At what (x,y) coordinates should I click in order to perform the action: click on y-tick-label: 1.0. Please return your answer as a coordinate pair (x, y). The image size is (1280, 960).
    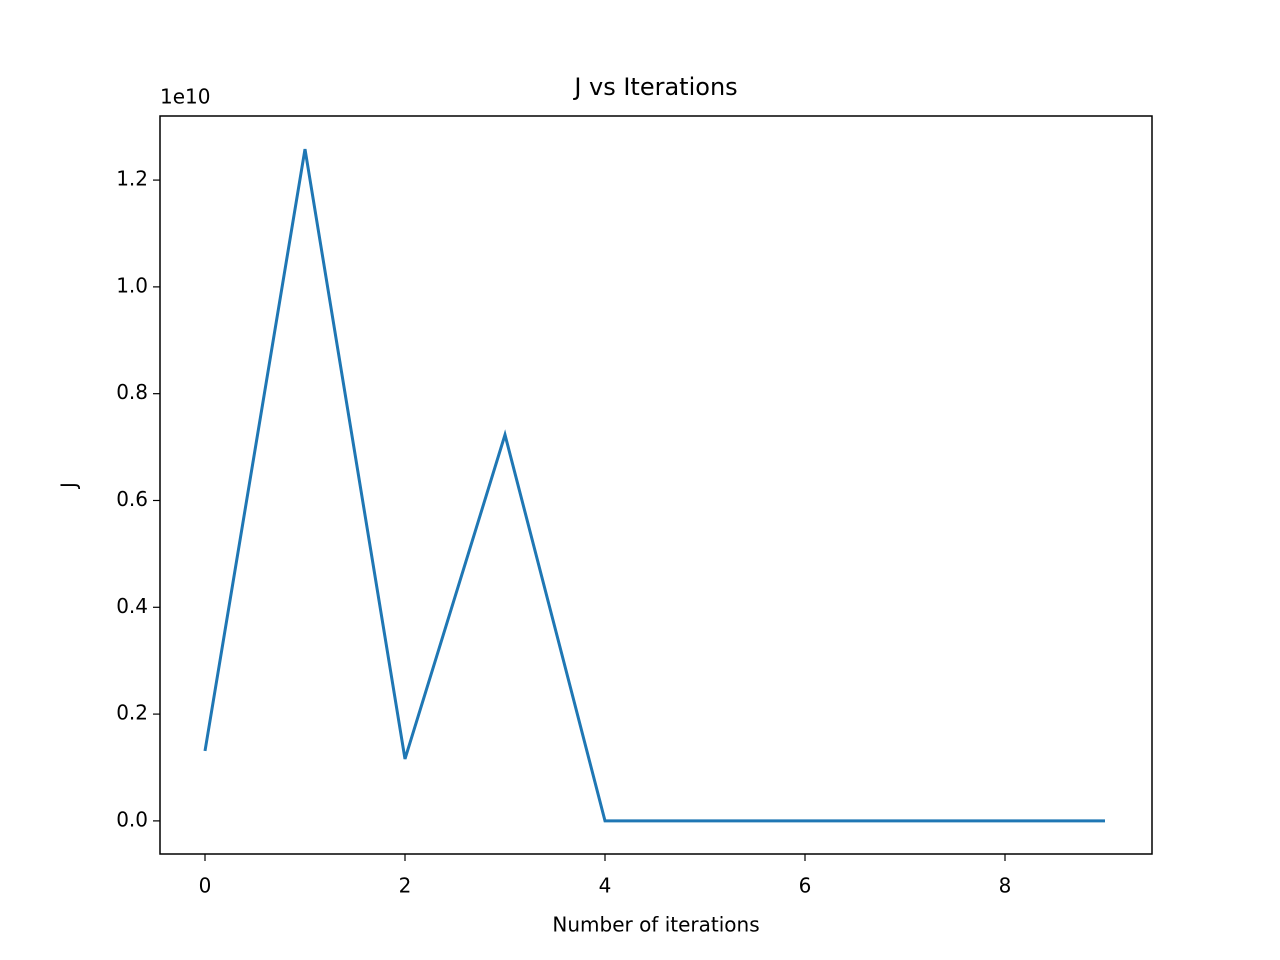
    Looking at the image, I should click on (132, 285).